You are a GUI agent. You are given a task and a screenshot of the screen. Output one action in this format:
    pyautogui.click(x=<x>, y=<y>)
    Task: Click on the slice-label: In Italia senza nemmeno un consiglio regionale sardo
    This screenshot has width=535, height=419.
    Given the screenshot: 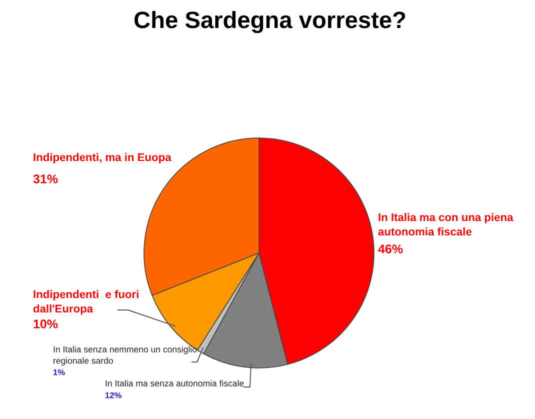 What is the action you would take?
    pyautogui.click(x=125, y=356)
    